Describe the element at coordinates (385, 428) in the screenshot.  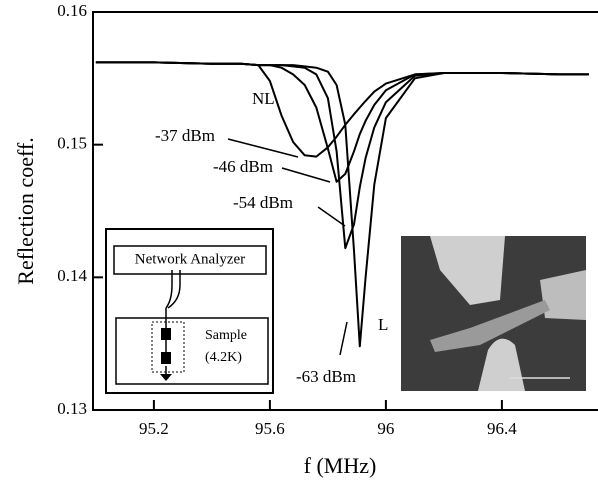
I see `x-tick-label: 96` at that location.